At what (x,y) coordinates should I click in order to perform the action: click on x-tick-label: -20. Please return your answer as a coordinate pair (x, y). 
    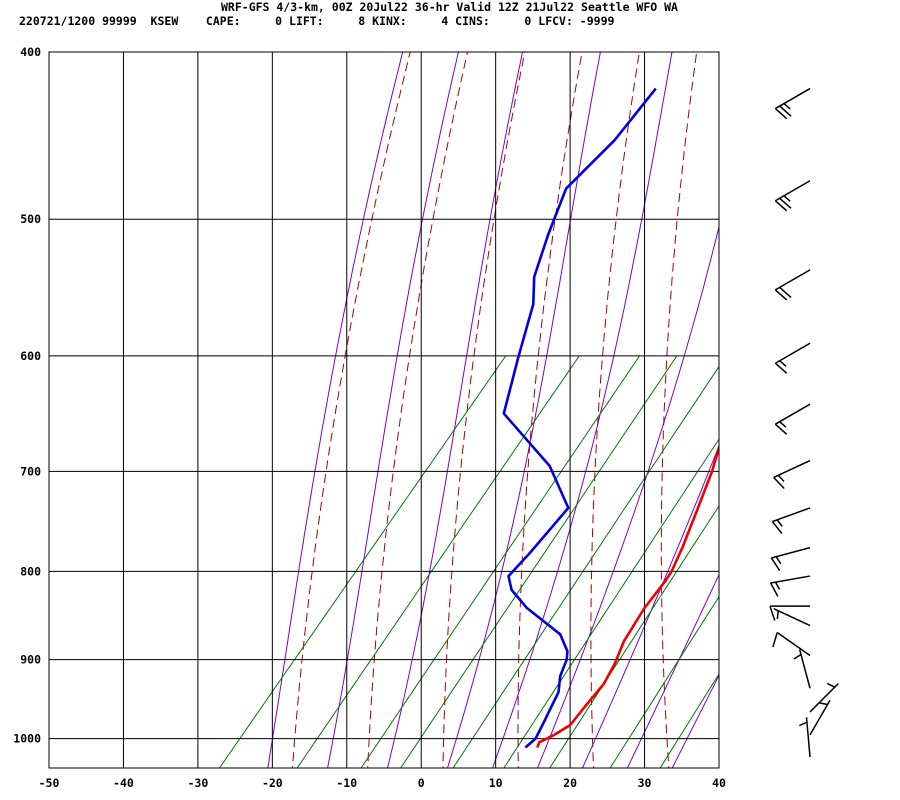
    Looking at the image, I should click on (272, 783).